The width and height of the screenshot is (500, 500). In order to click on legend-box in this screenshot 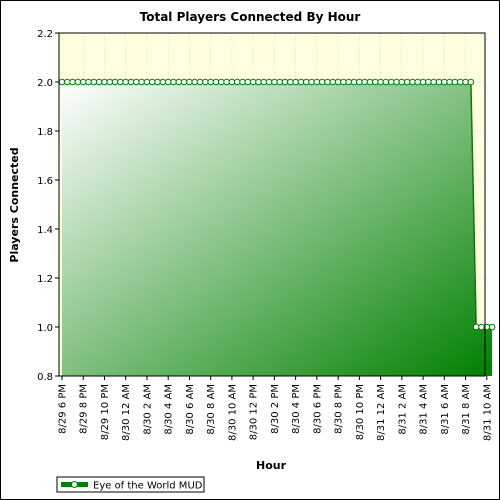, I will do `click(130, 484)`.